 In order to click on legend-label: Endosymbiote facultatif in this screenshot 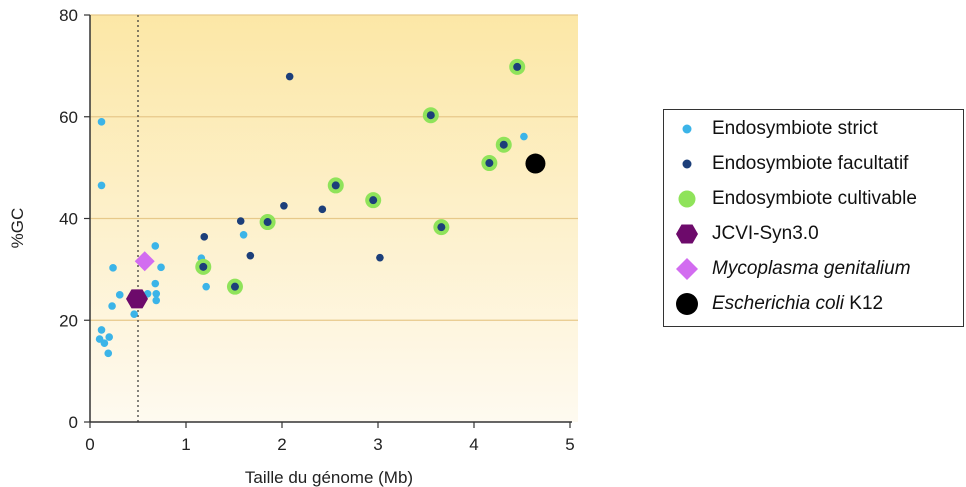, I will do `click(810, 163)`.